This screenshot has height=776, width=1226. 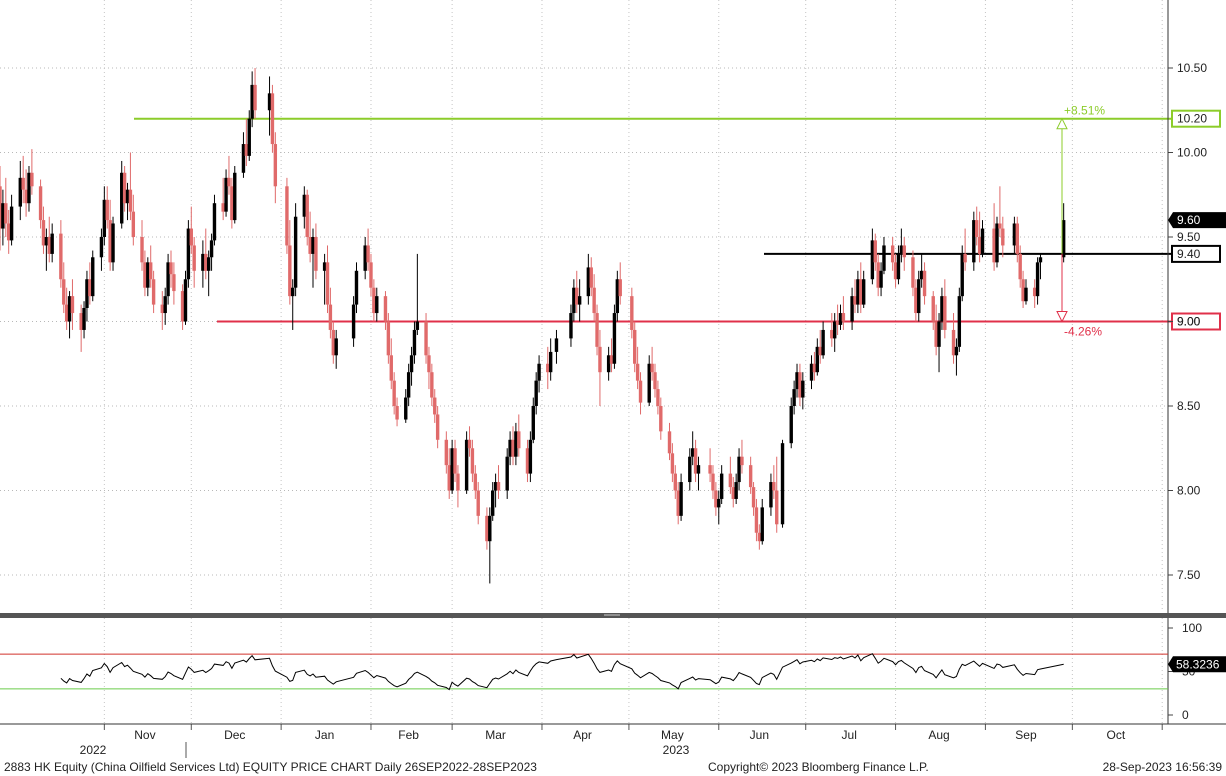 I want to click on price-tick-label: 10.00, so click(x=1192, y=153).